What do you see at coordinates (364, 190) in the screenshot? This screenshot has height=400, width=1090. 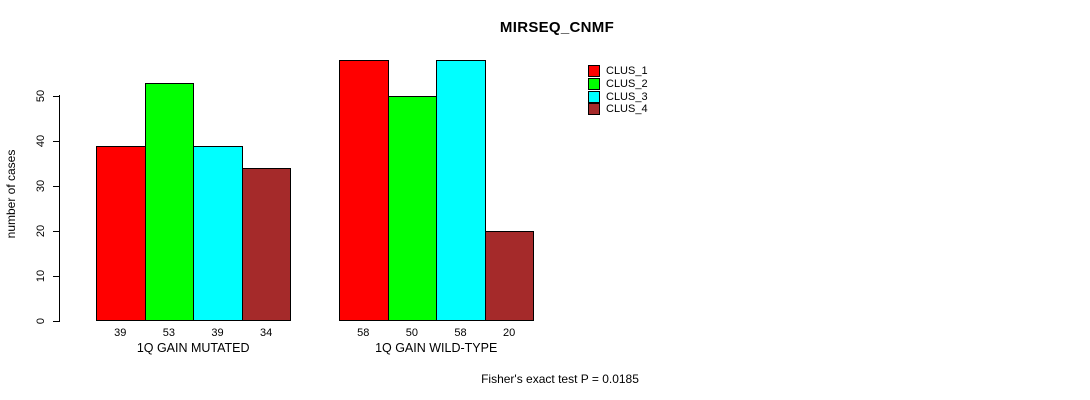 I see `bar-clus_1-group2` at bounding box center [364, 190].